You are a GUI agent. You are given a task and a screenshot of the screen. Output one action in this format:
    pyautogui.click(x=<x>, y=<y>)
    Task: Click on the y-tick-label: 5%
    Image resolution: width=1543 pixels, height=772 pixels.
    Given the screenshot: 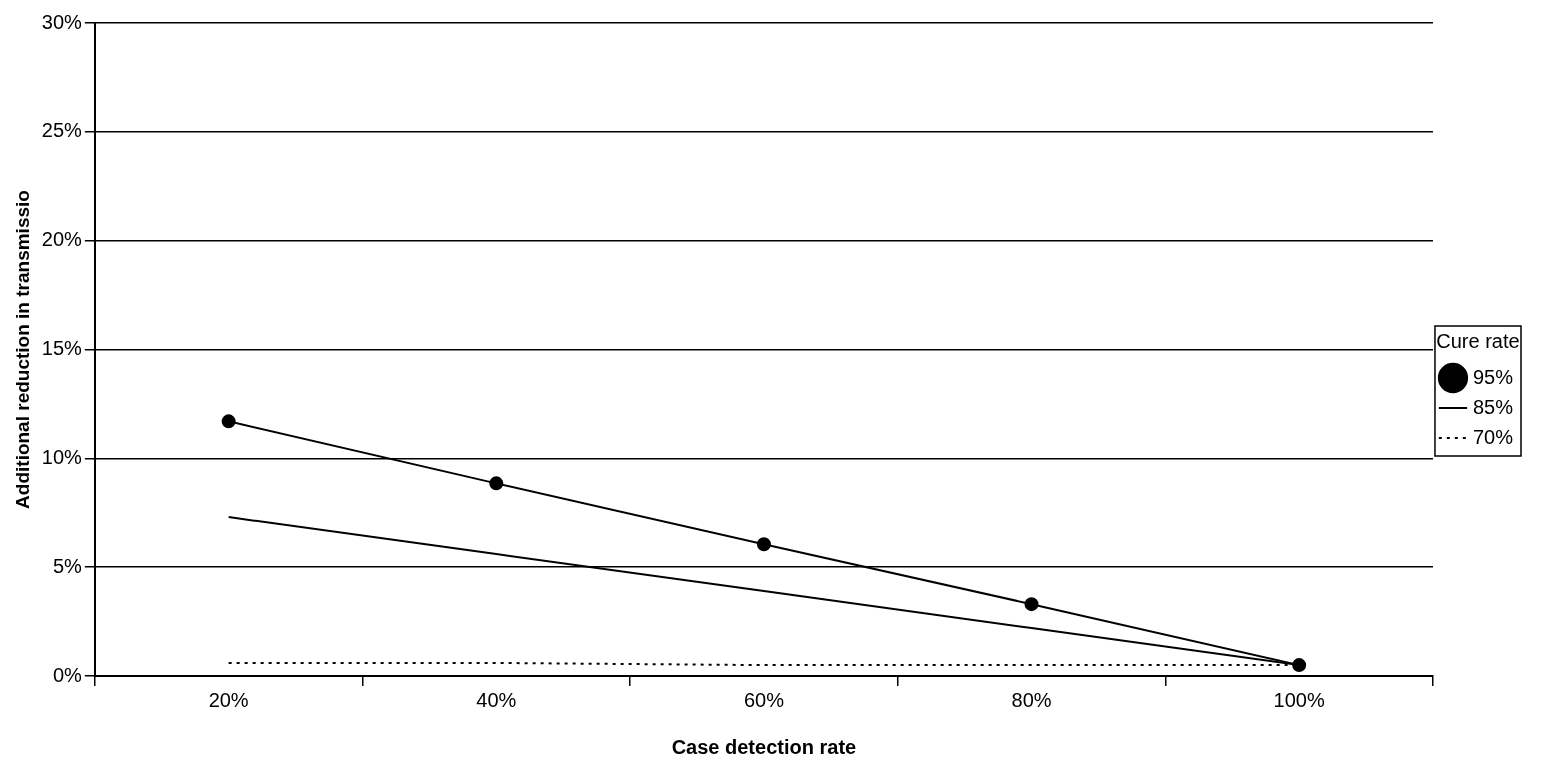 What is the action you would take?
    pyautogui.click(x=67, y=565)
    